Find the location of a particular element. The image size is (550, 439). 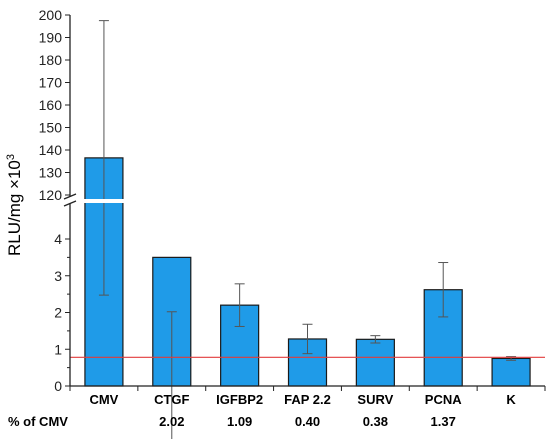

y-tick-label: 130 is located at coordinates (51, 173).